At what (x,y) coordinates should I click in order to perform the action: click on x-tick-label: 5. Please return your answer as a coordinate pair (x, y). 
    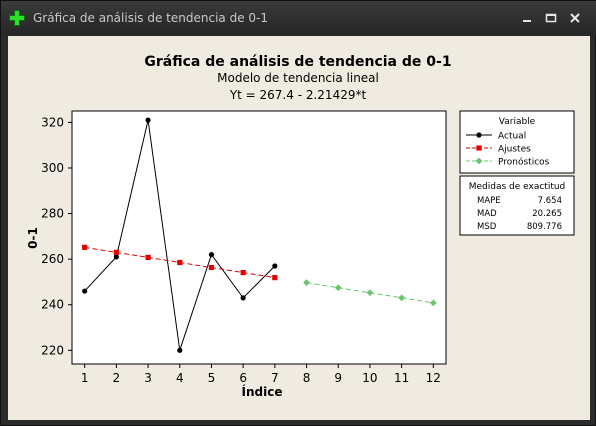
    Looking at the image, I should click on (212, 378).